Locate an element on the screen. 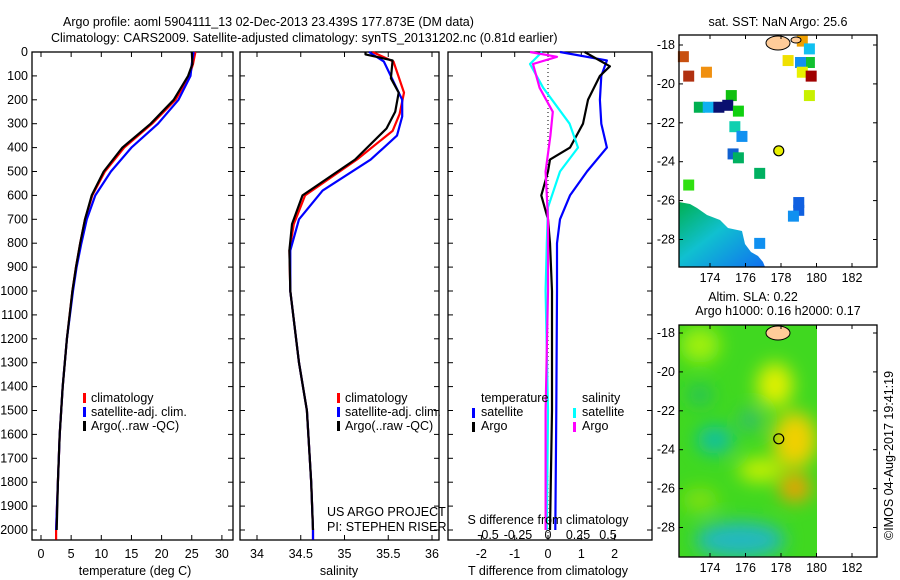  series-line-temperature-argo is located at coordinates (576, 291).